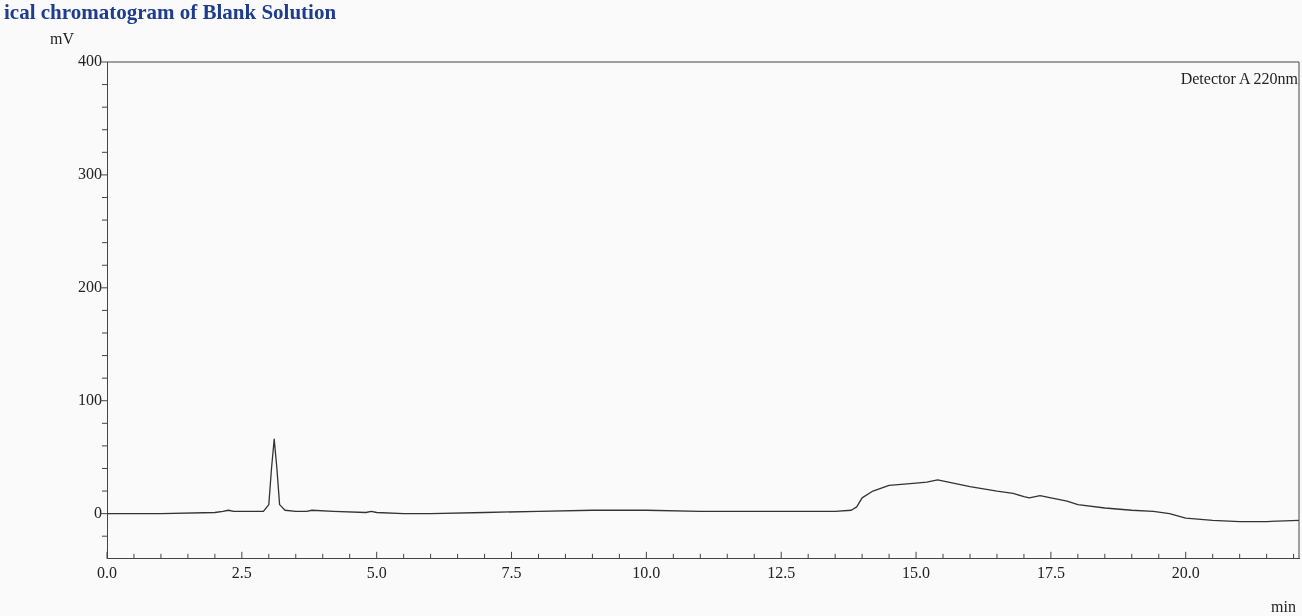 This screenshot has height=616, width=1302. What do you see at coordinates (241, 572) in the screenshot?
I see `x-tick-label: 2.5` at bounding box center [241, 572].